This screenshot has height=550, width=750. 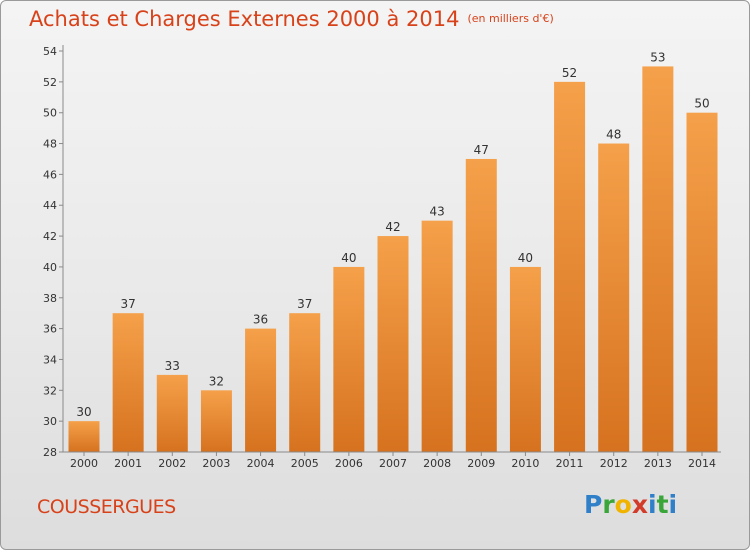 I want to click on x-tick-label: 2006, so click(x=349, y=463).